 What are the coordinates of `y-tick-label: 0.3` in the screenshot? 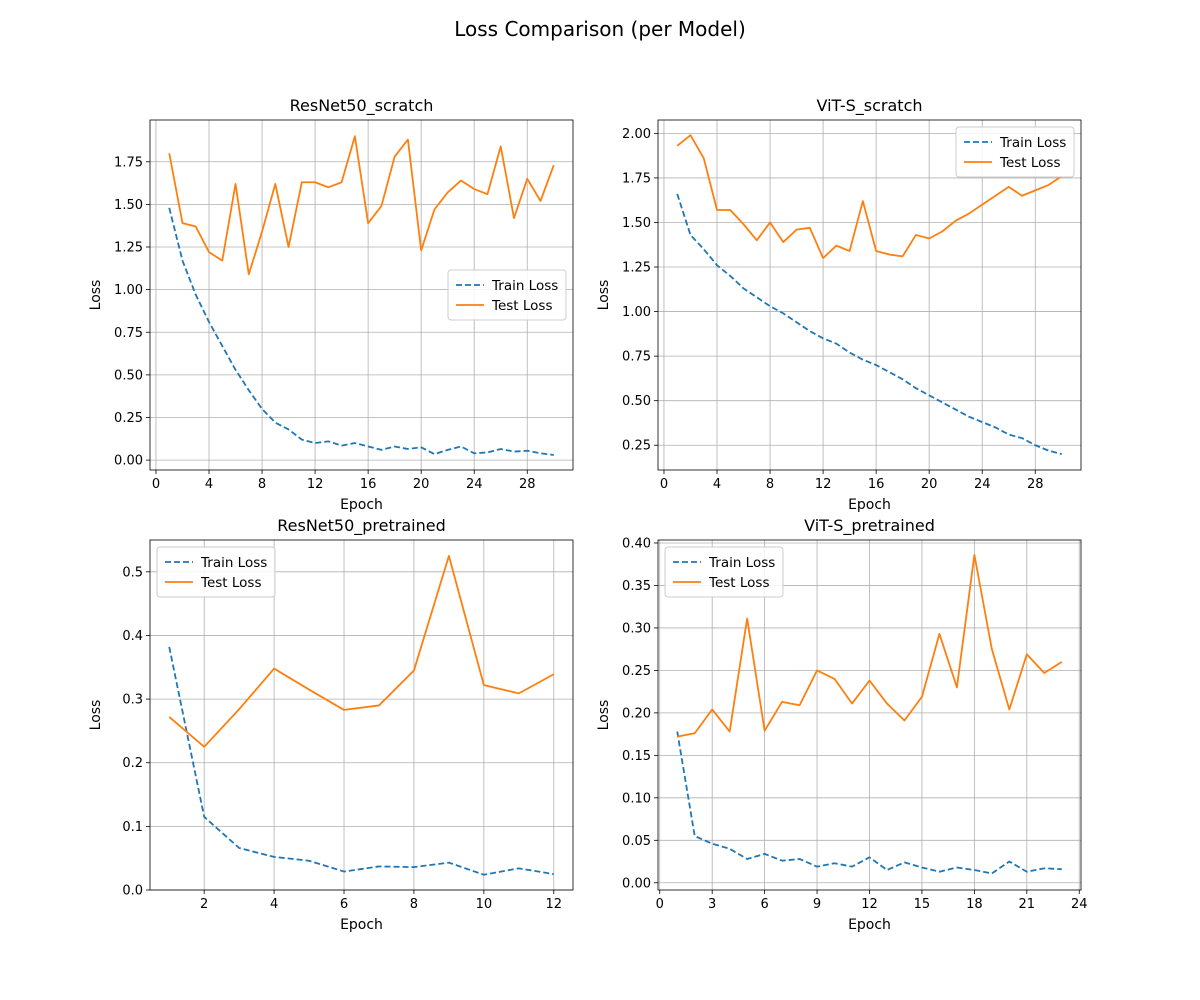 It's located at (132, 700).